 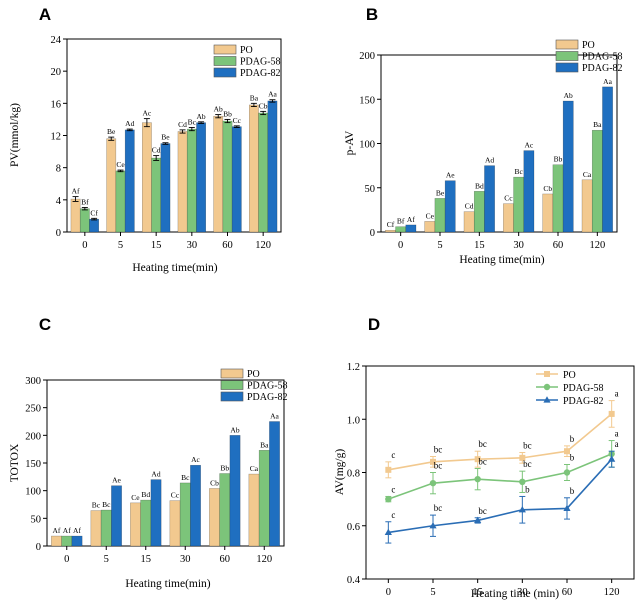 I want to click on y-tick-label: 0.6, so click(x=353, y=527).